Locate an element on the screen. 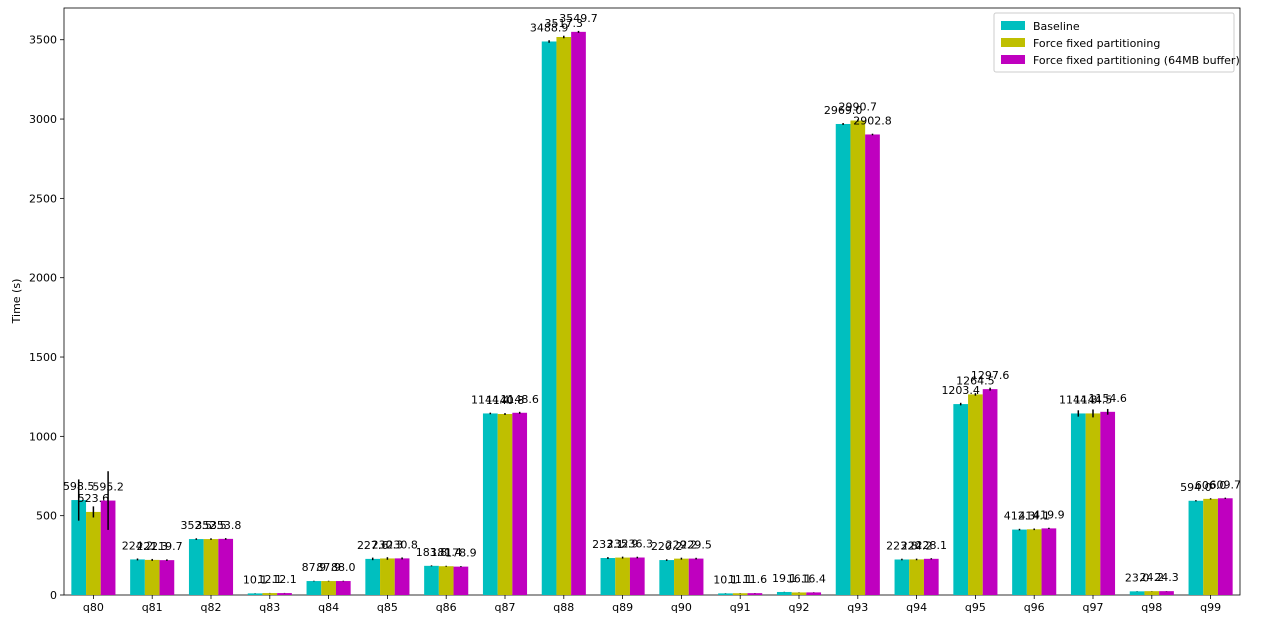  x-tick-label: q90 is located at coordinates (681, 607).